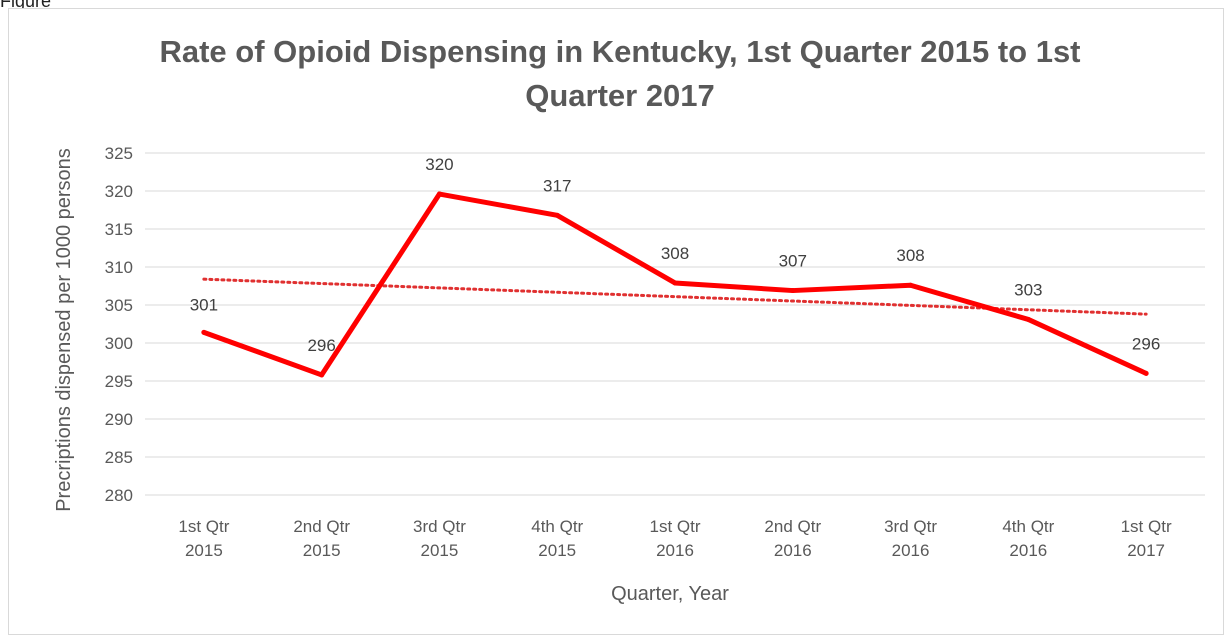 Image resolution: width=1226 pixels, height=637 pixels. What do you see at coordinates (792, 538) in the screenshot?
I see `x-tick-label: 2nd Qtr 2016` at bounding box center [792, 538].